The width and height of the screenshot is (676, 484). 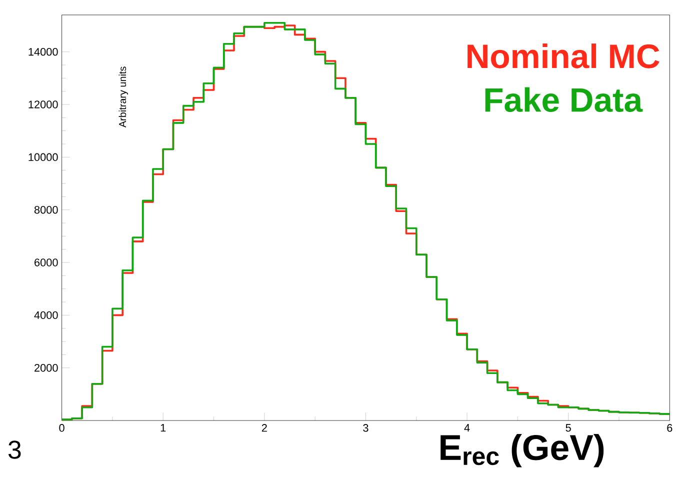 I want to click on x-tick-label: 6, so click(x=669, y=428).